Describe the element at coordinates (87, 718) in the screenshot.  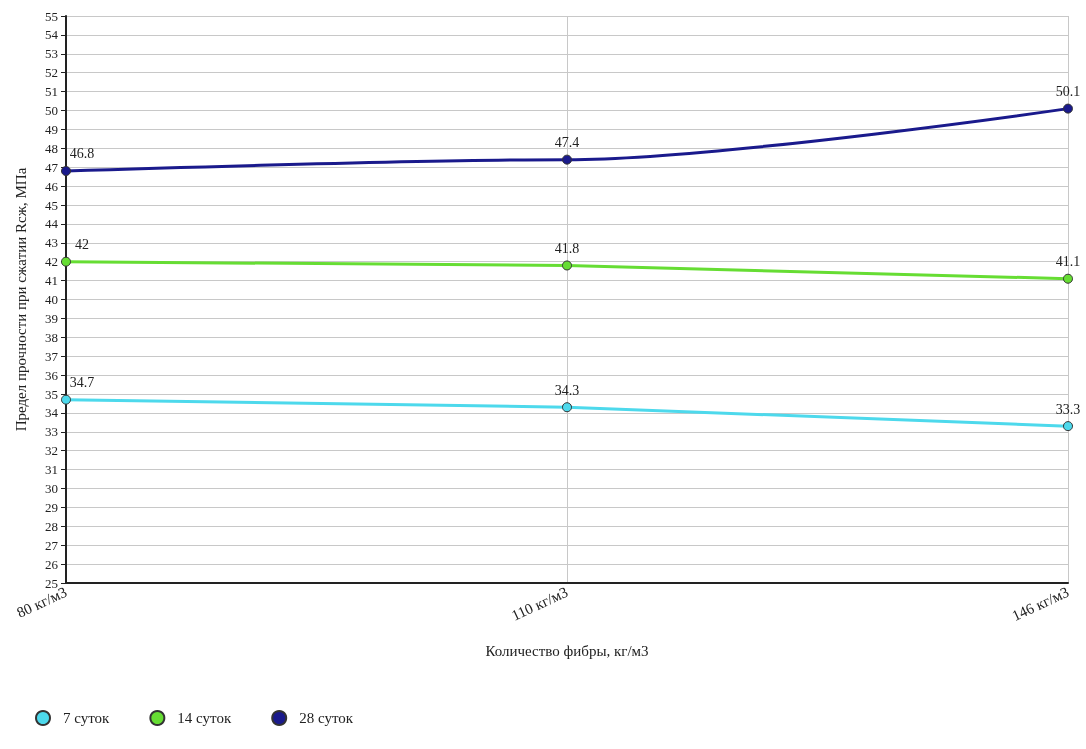
I see `legend-label: 7 суток` at that location.